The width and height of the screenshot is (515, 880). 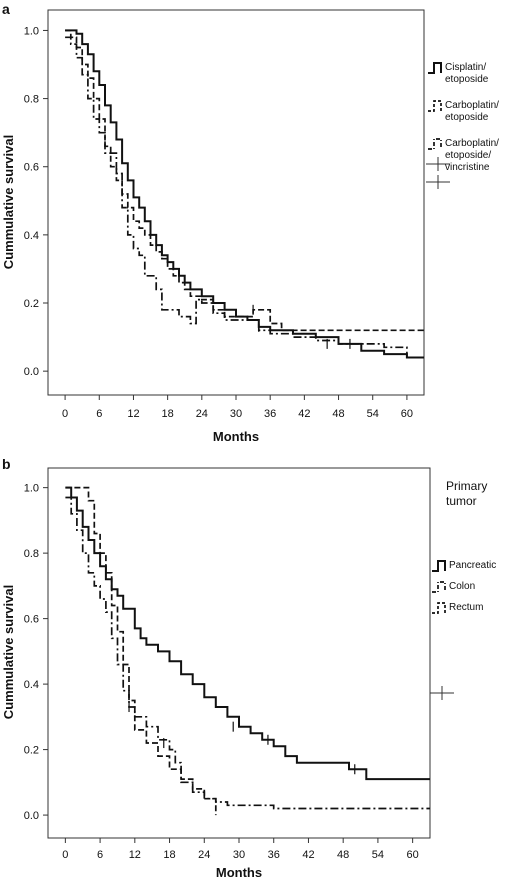 What do you see at coordinates (466, 486) in the screenshot?
I see `legend-title: Primary` at bounding box center [466, 486].